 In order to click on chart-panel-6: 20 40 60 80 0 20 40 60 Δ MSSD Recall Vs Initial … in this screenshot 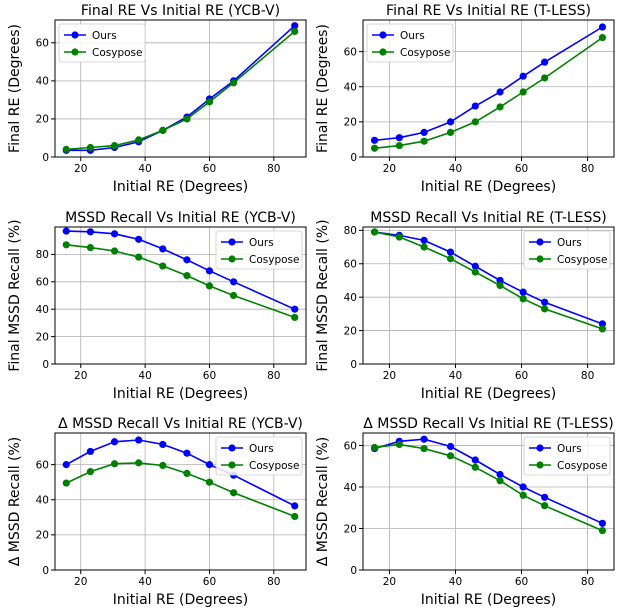, I will do `click(465, 512)`.